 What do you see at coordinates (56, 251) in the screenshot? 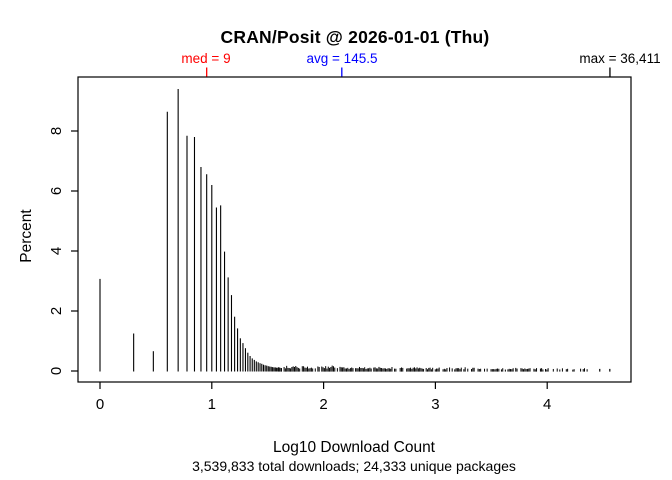
I see `y-tick-label: 4` at bounding box center [56, 251].